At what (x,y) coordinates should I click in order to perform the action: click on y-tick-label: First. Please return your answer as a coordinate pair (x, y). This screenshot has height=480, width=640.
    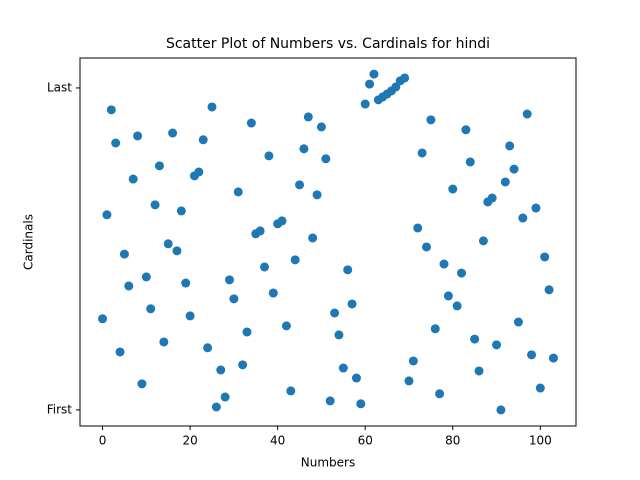
    Looking at the image, I should click on (60, 409).